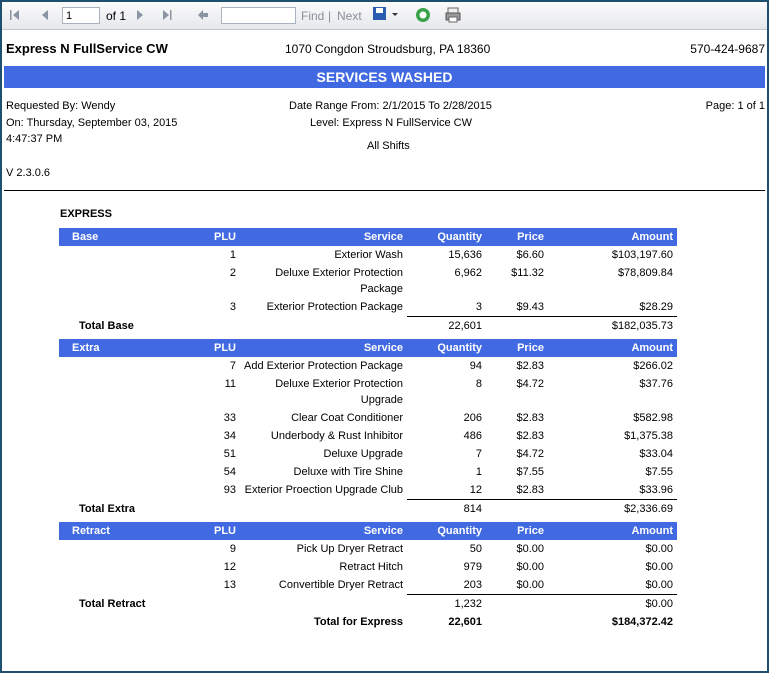  Describe the element at coordinates (656, 384) in the screenshot. I see `amount: $37.76` at that location.